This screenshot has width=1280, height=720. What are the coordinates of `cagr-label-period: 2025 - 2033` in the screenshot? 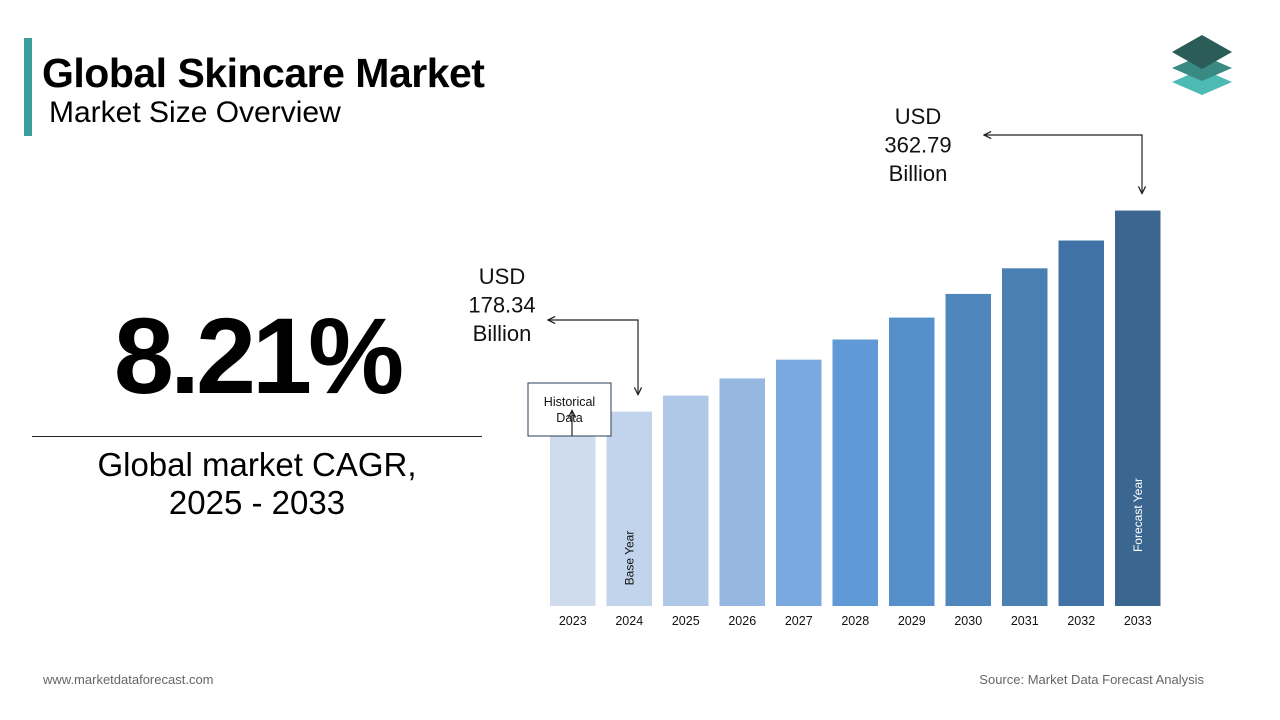 It's located at (257, 502).